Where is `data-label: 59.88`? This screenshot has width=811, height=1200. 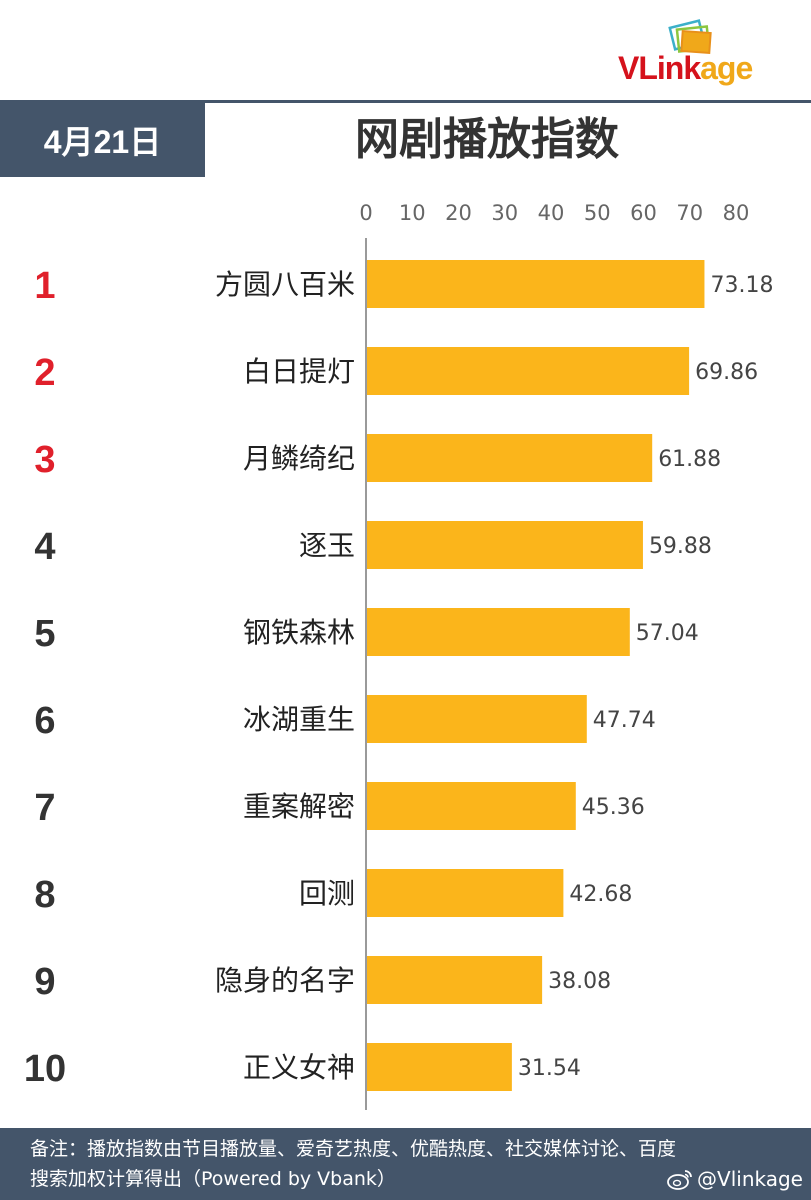
data-label: 59.88 is located at coordinates (680, 546).